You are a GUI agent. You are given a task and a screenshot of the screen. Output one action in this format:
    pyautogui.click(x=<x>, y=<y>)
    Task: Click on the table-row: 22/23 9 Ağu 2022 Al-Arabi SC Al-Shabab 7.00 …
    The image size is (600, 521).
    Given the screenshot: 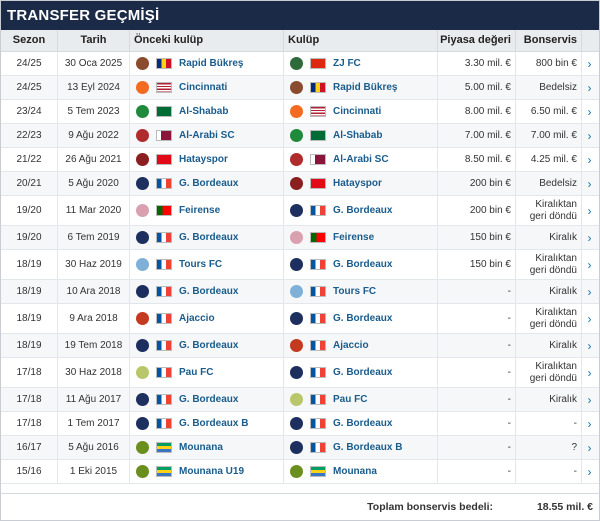 What is the action you would take?
    pyautogui.click(x=300, y=136)
    